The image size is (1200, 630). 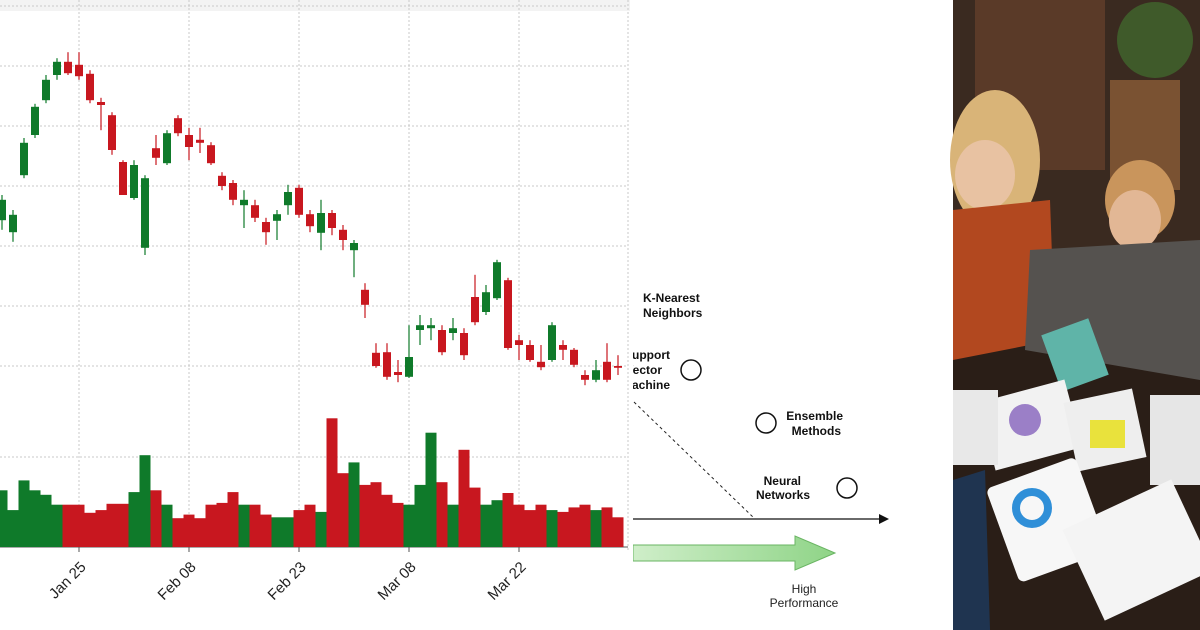 What do you see at coordinates (971, 550) in the screenshot?
I see `arm` at bounding box center [971, 550].